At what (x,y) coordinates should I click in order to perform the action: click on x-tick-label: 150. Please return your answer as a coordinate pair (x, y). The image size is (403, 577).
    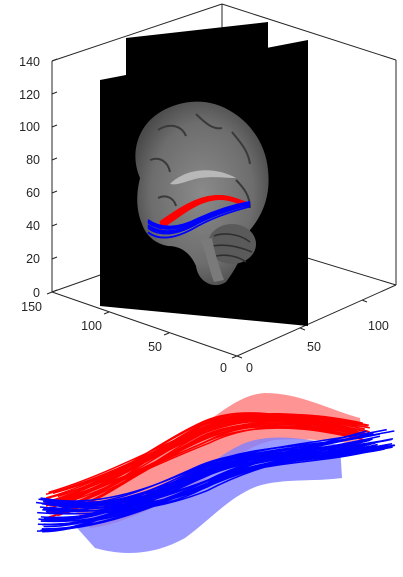
    Looking at the image, I should click on (31, 307).